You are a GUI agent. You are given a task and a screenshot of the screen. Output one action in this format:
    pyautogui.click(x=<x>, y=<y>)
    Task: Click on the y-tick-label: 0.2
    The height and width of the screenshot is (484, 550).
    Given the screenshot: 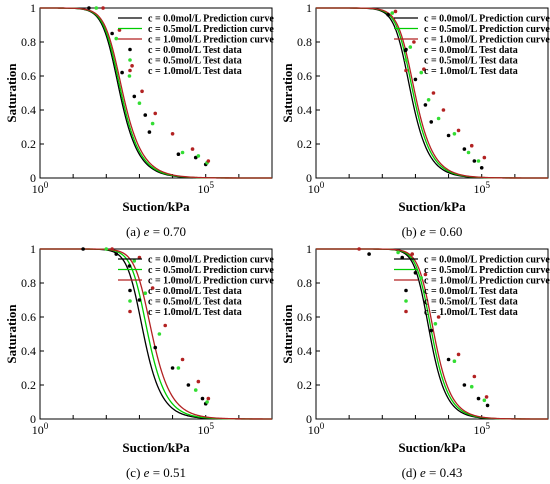 What is the action you would take?
    pyautogui.click(x=28, y=144)
    